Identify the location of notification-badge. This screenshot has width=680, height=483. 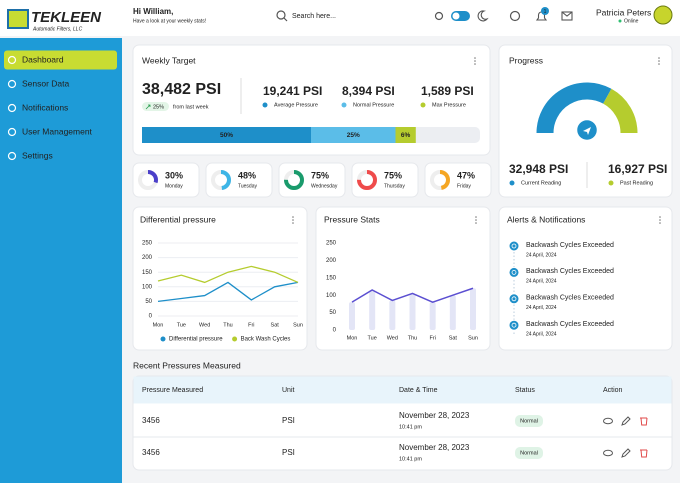
(545, 11).